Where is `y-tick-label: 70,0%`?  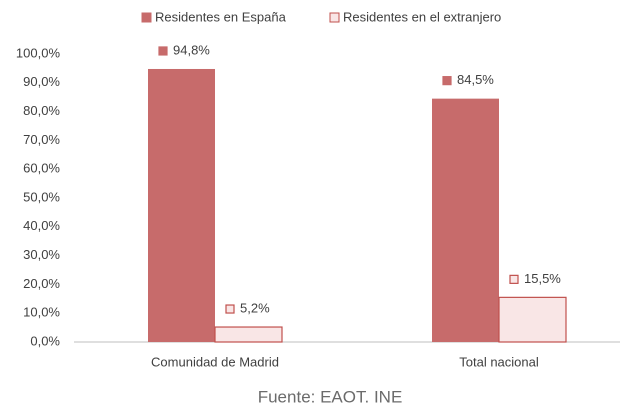 y-tick-label: 70,0% is located at coordinates (41, 139).